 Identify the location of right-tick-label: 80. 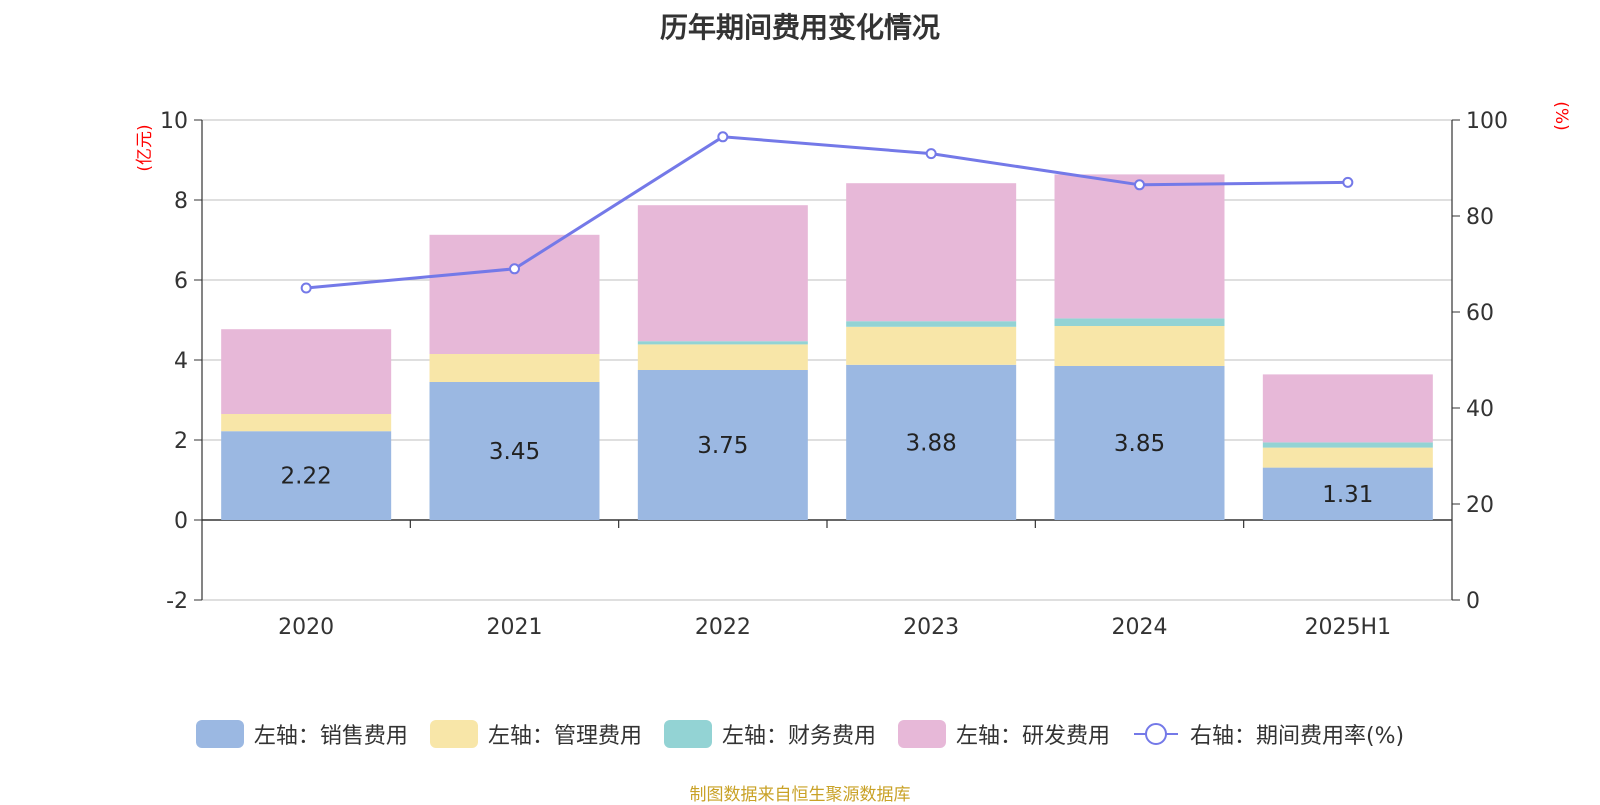
(1480, 217).